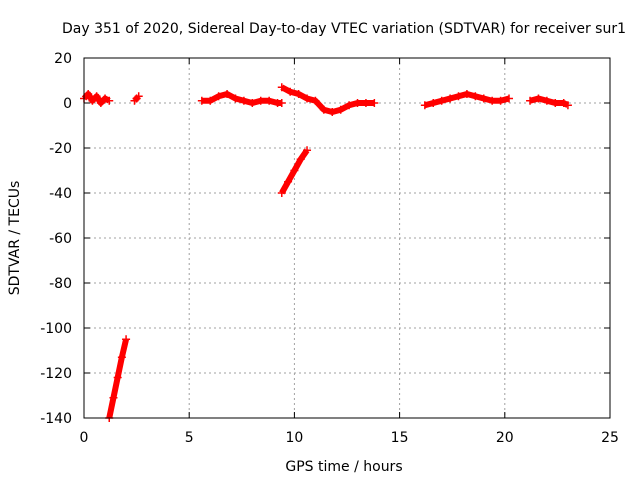 This screenshot has height=480, width=640. I want to click on x-tick-label: 15, so click(400, 438).